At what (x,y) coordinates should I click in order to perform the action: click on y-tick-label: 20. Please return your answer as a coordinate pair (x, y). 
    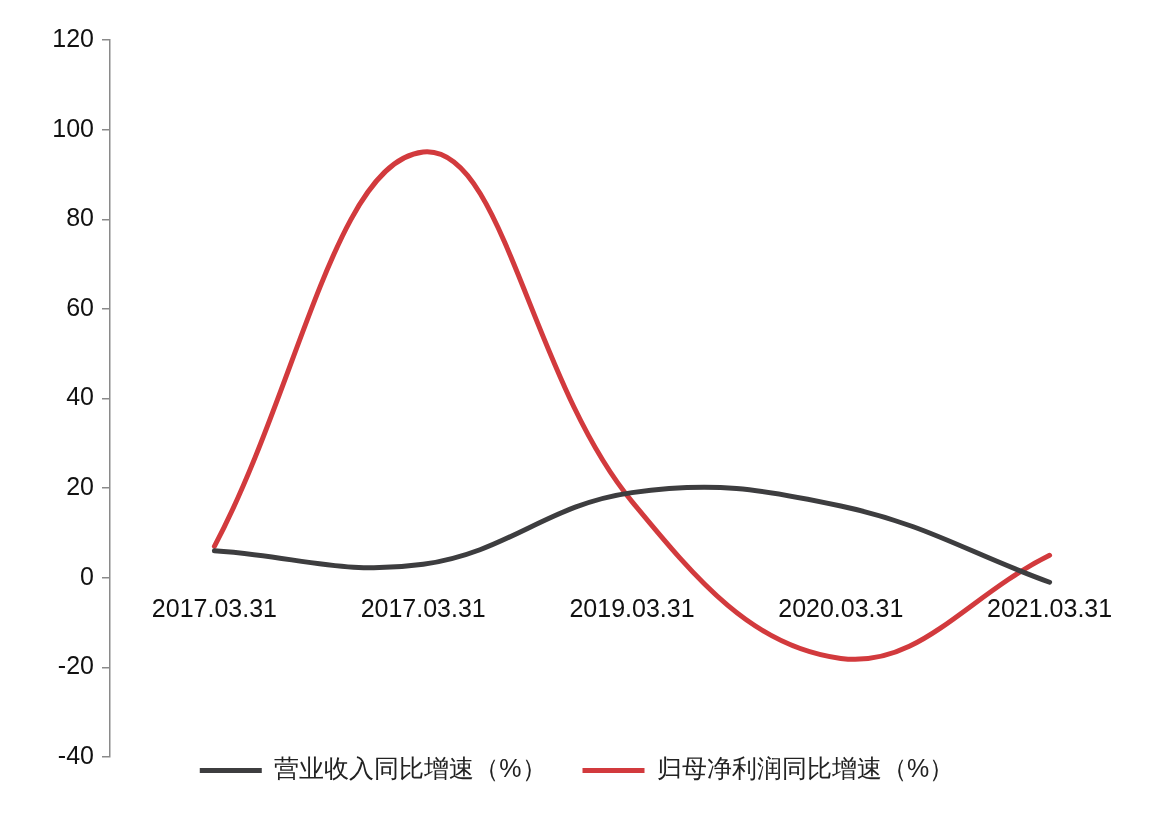
    Looking at the image, I should click on (80, 486).